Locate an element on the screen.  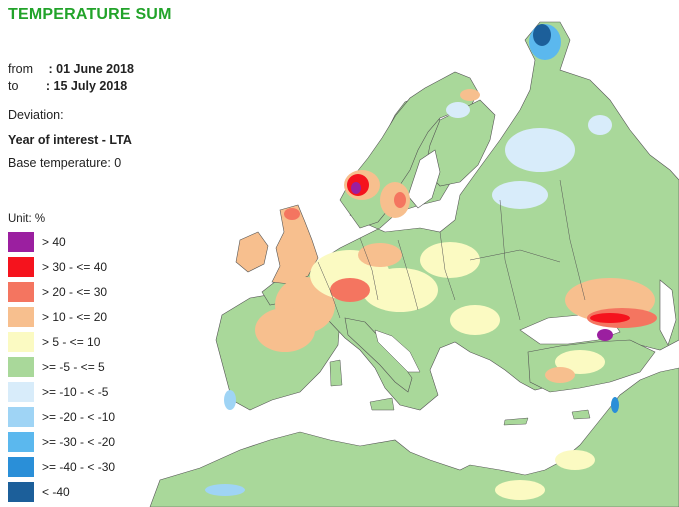
legend-item: >= -40 - < -30 is located at coordinates (61, 466).